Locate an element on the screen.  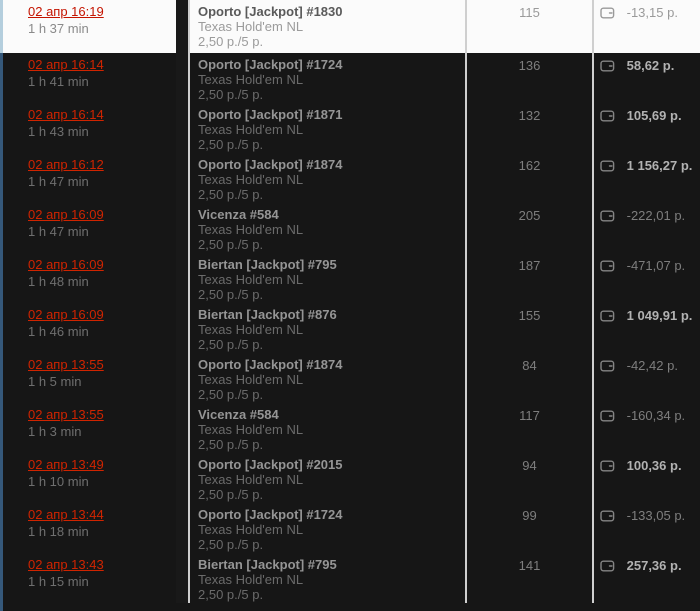
result-amount: -160,34 р. is located at coordinates (656, 415).